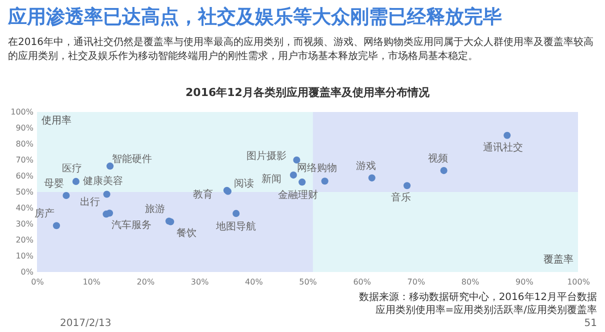 This screenshot has width=605, height=332. Describe the element at coordinates (503, 147) in the screenshot. I see `annotation: 通讯社交` at that location.